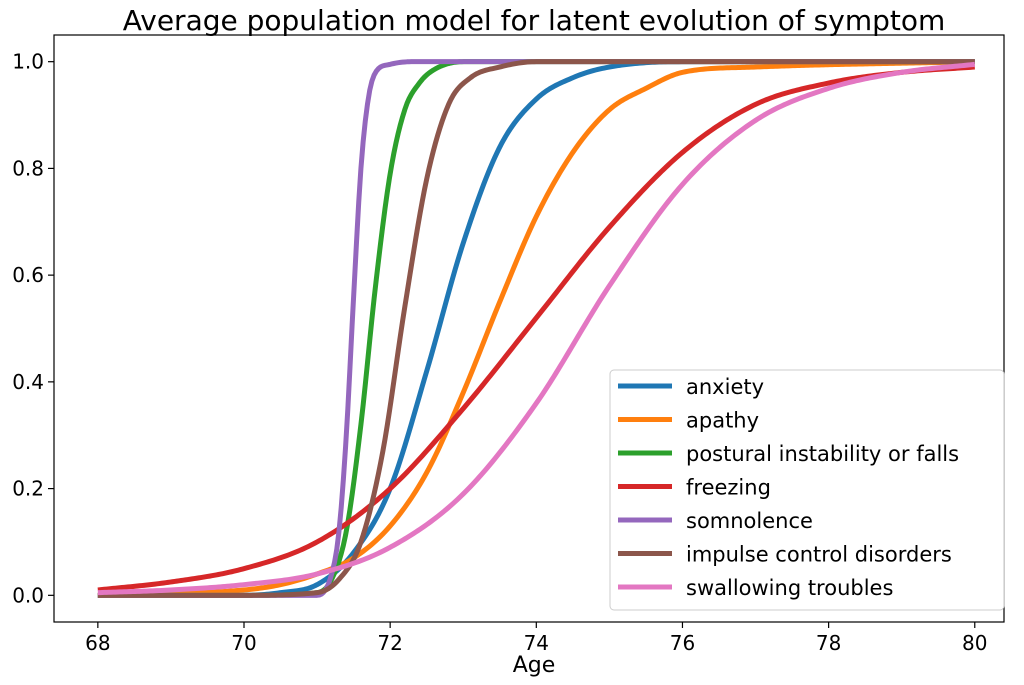 This screenshot has width=1024, height=685. Describe the element at coordinates (97, 643) in the screenshot. I see `x-tick-label: 68` at that location.